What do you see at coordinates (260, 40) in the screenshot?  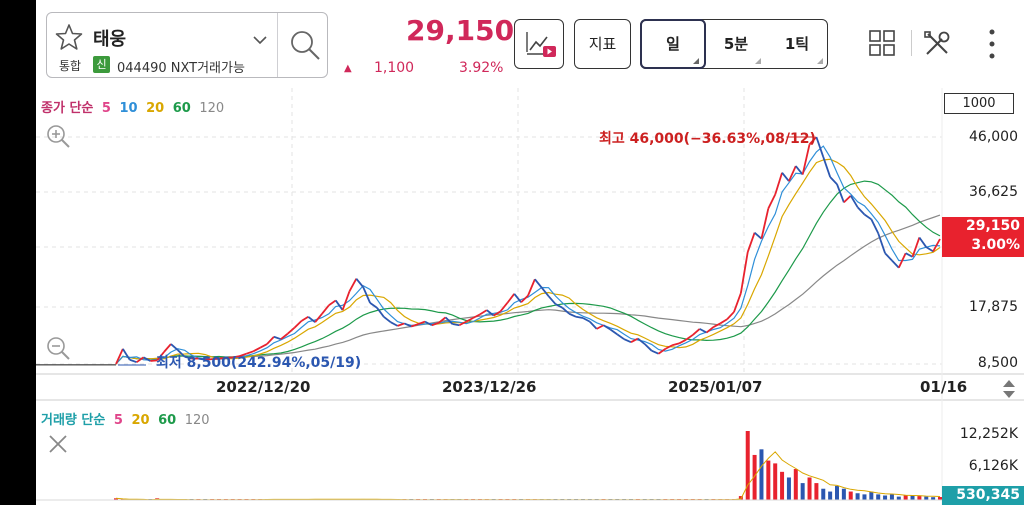 I see `chevron-down-icon` at bounding box center [260, 40].